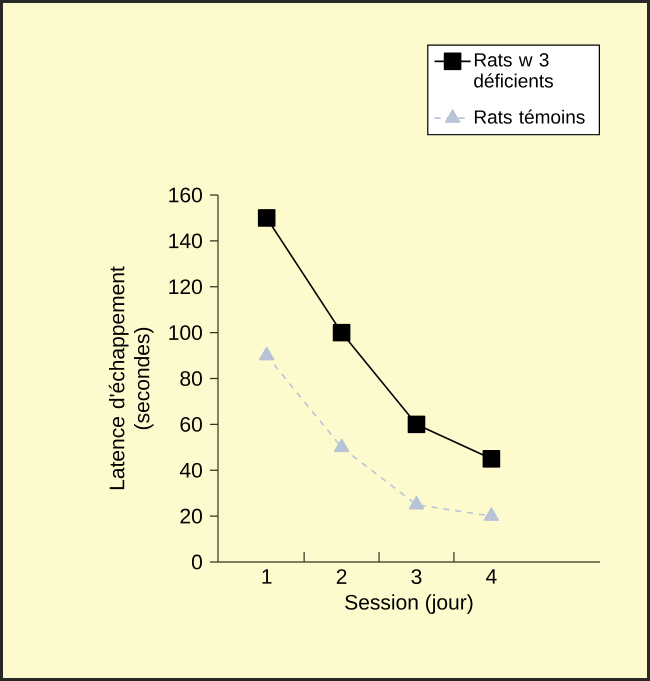  Describe the element at coordinates (185, 240) in the screenshot. I see `y-tick-label: 140` at that location.